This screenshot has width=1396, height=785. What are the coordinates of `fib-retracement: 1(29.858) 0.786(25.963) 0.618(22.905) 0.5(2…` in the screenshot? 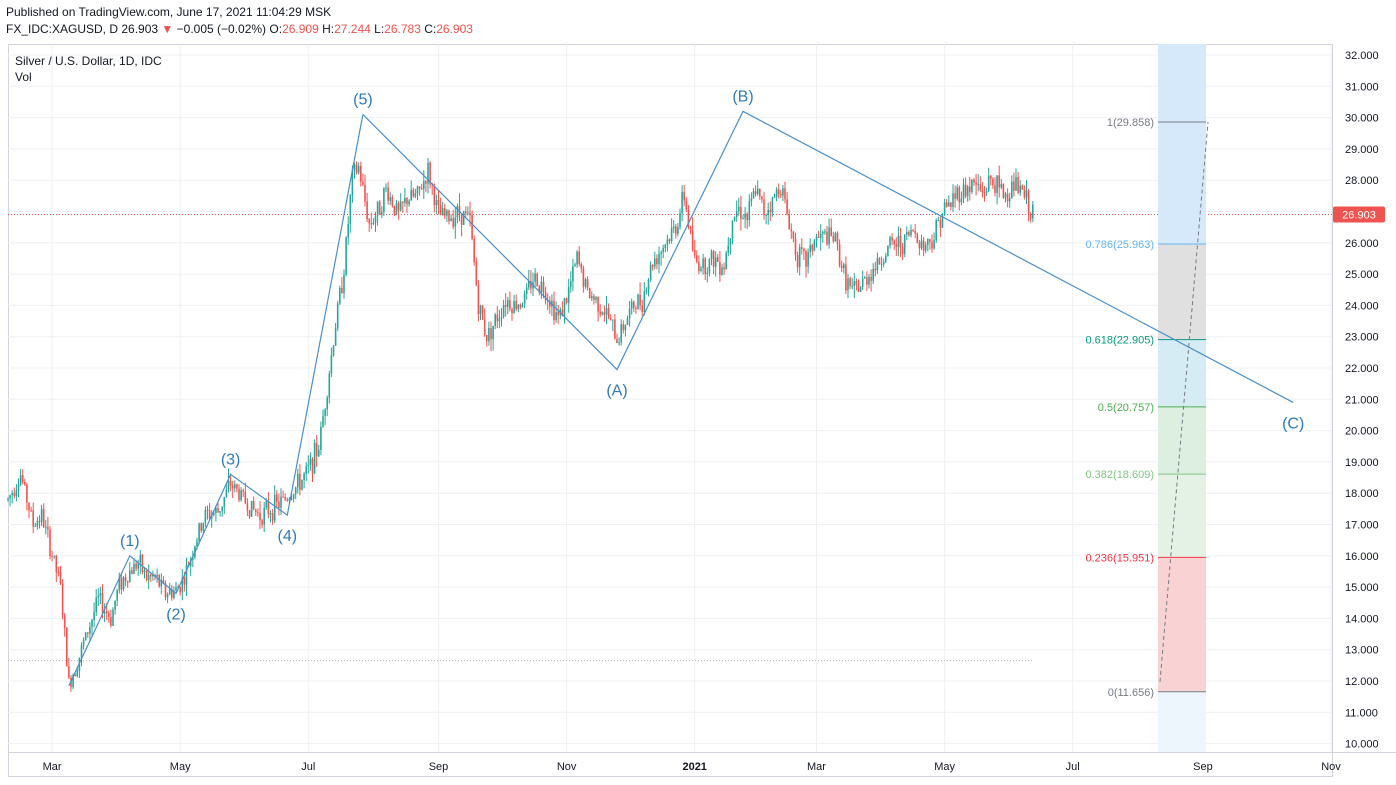 It's located at (1147, 398).